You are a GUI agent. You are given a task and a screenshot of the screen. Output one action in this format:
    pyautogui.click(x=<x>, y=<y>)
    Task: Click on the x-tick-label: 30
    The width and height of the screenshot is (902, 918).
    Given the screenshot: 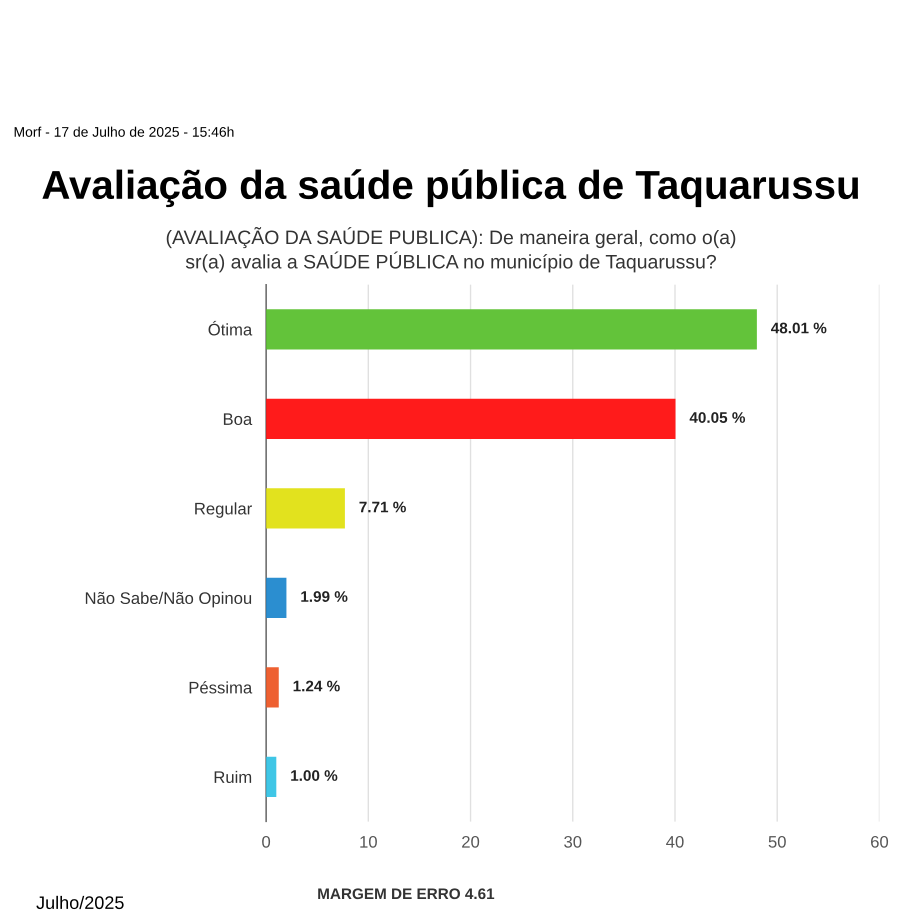 What is the action you would take?
    pyautogui.click(x=573, y=842)
    